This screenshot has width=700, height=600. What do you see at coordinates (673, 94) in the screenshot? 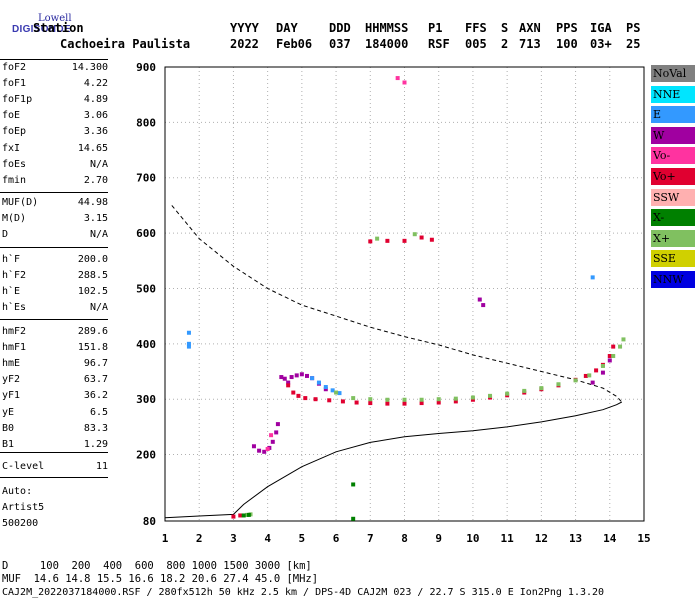
I see `legend-item-nne: NNE` at bounding box center [673, 94].